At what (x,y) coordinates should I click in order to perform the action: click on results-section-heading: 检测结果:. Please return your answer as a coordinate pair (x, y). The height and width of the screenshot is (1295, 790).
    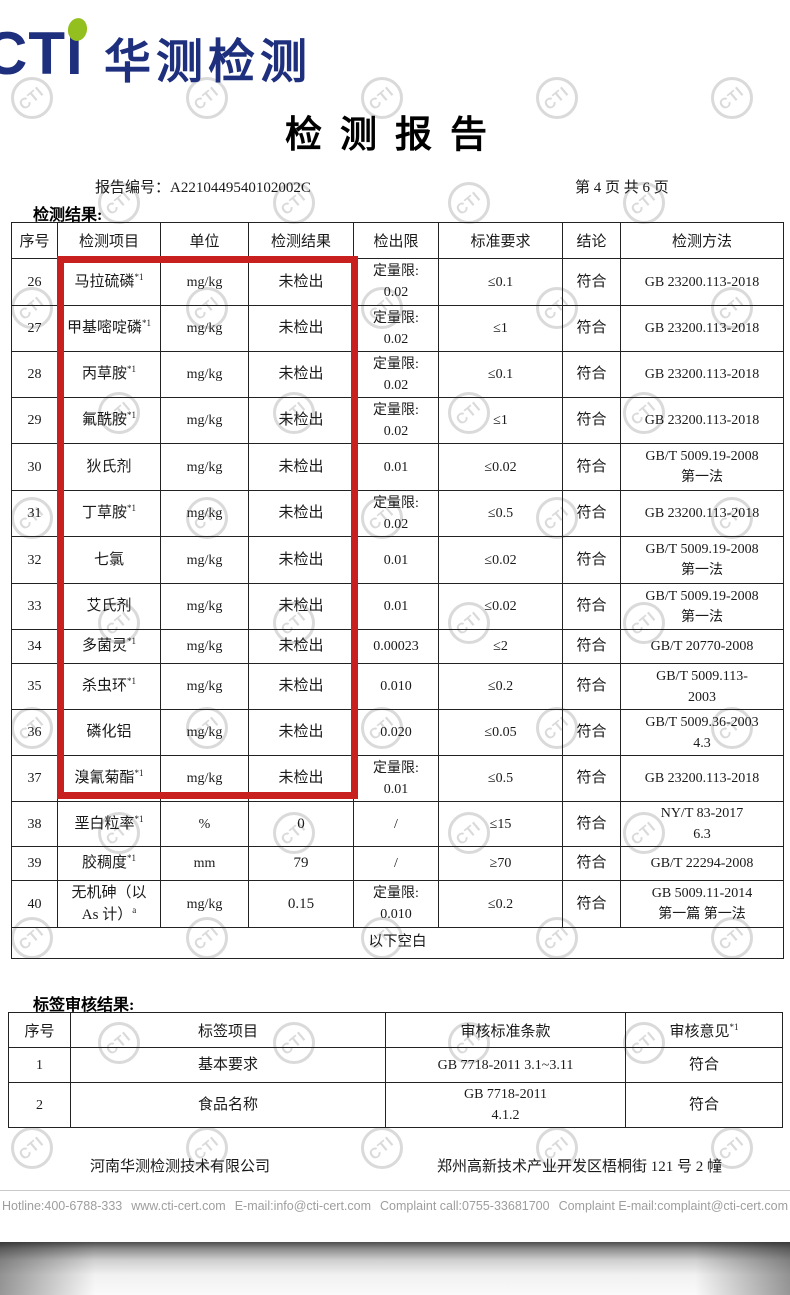
    Looking at the image, I should click on (68, 215).